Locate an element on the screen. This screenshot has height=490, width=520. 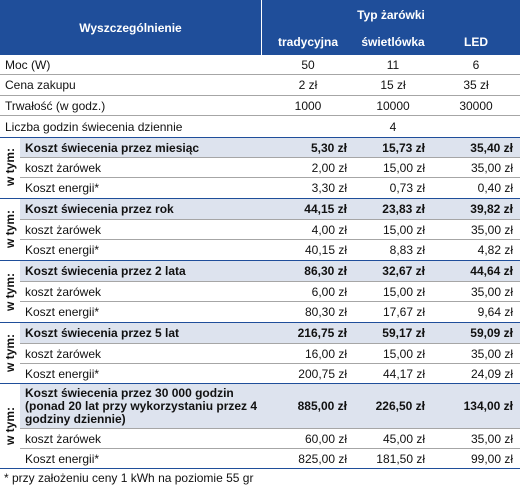
group-30000-swietlowka: 226,50 zł is located at coordinates (393, 406).